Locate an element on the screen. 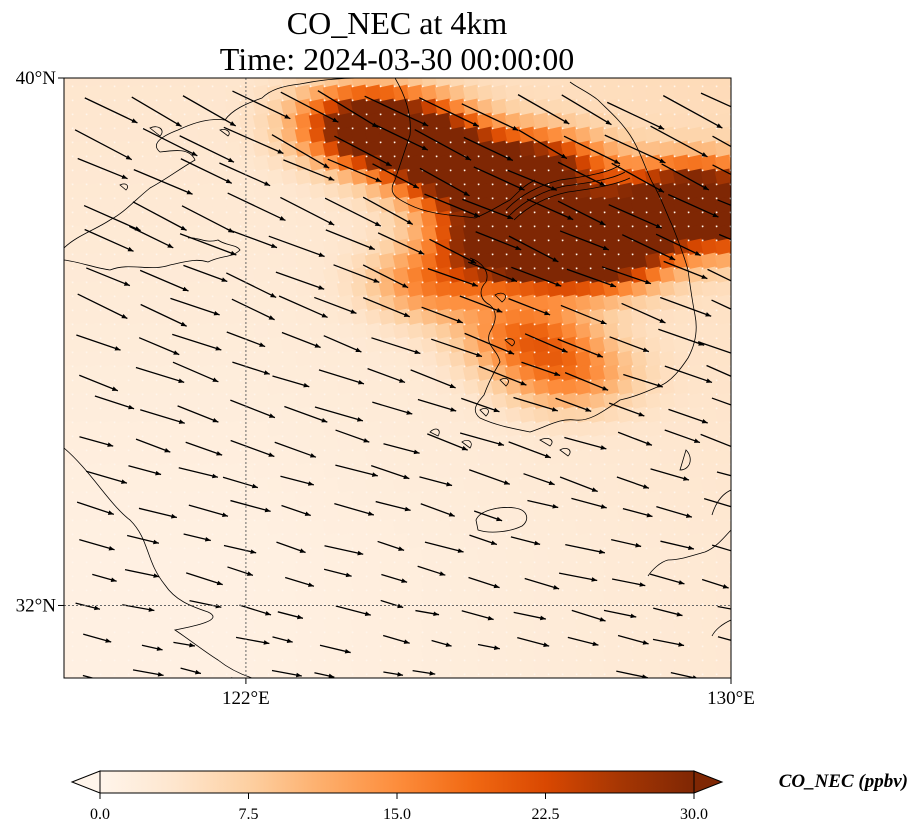 This screenshot has width=920, height=836. coastline-korea-west is located at coordinates (463, 148).